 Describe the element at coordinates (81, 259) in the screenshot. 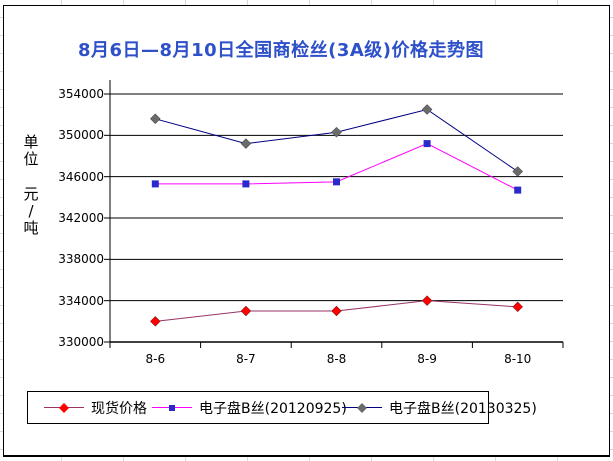

I see `y-axis-label: 338000` at that location.